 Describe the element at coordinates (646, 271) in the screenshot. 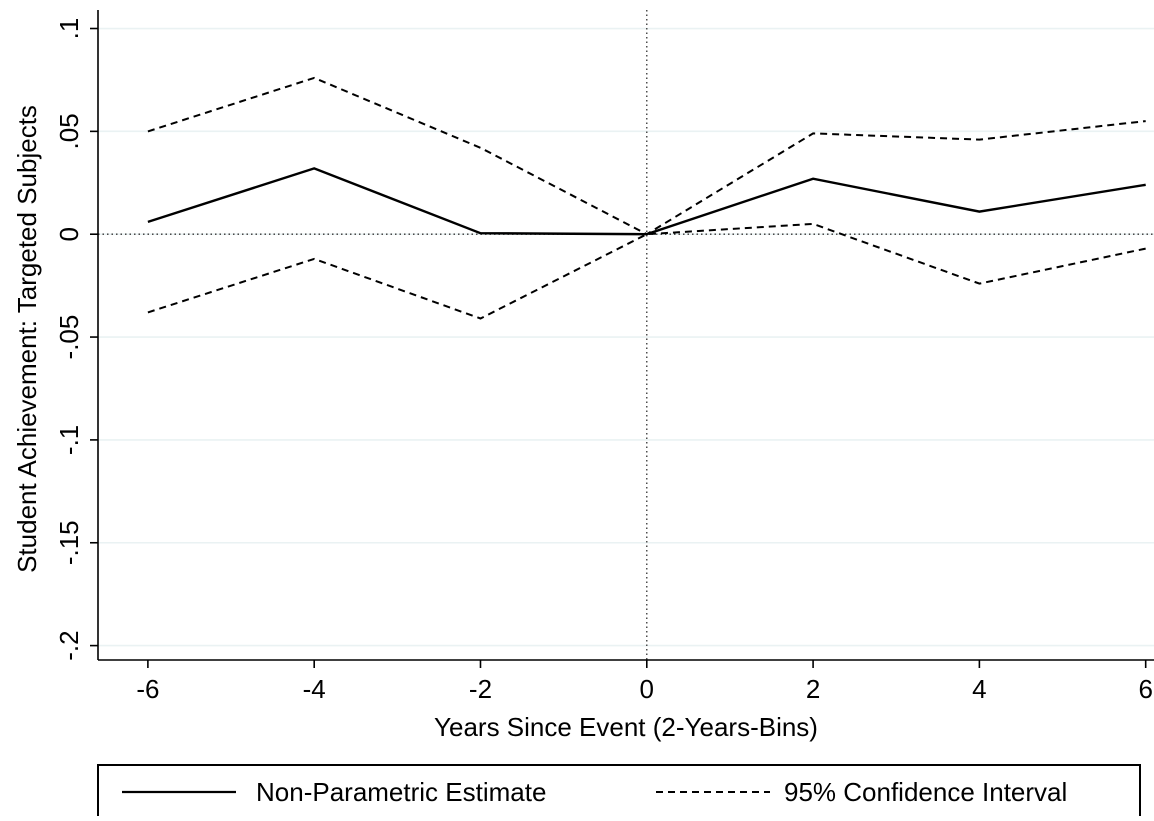

I see `series-line-ci-lower` at that location.